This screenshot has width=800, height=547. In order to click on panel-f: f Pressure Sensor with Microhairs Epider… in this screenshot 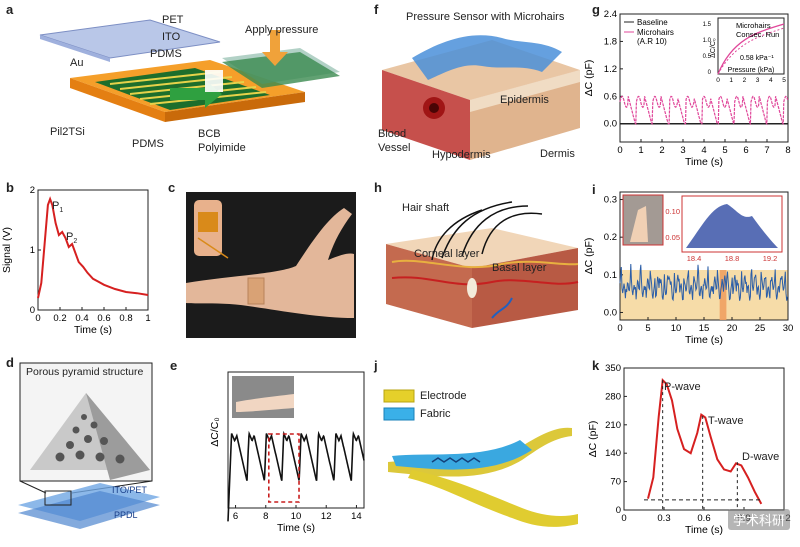, I will do `click(478, 85)`.